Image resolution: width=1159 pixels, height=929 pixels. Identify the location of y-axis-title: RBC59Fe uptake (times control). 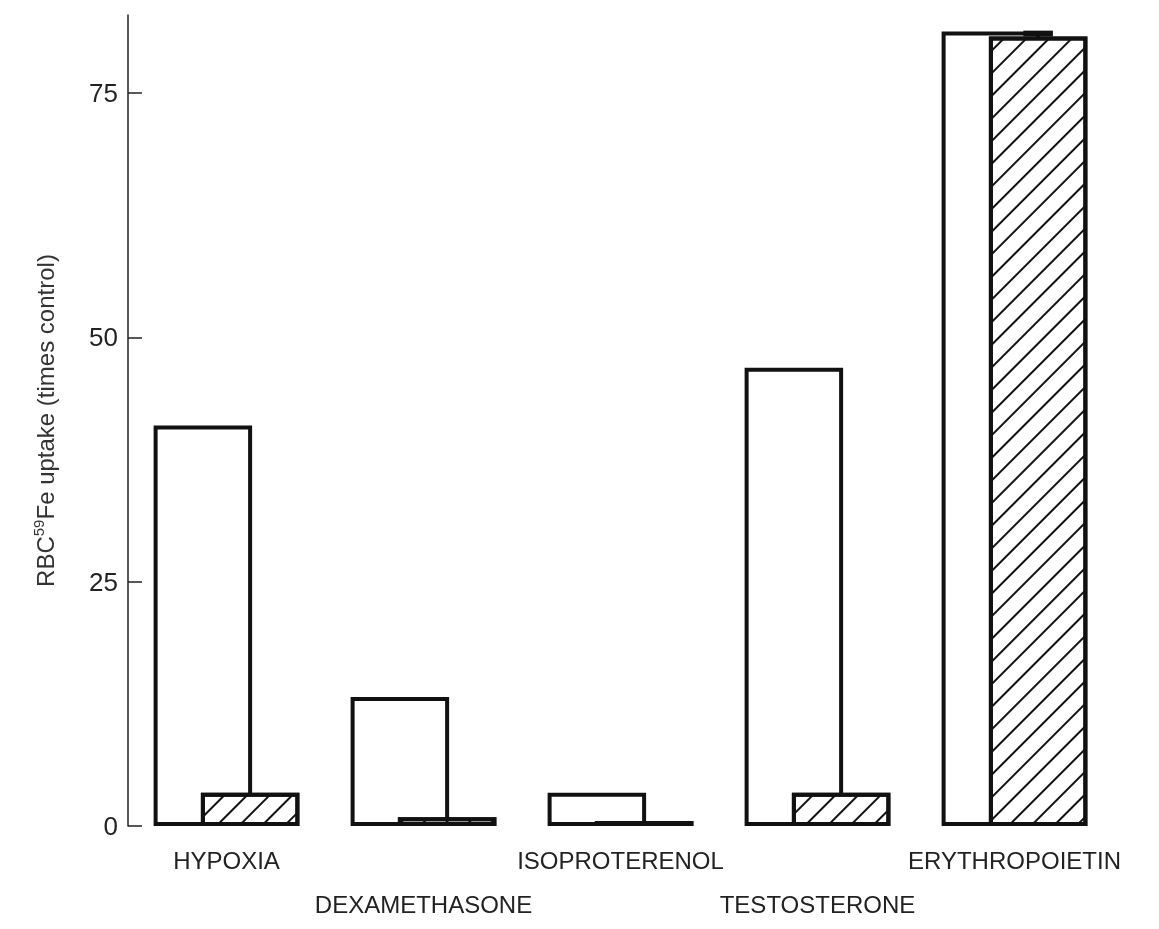
(44, 420).